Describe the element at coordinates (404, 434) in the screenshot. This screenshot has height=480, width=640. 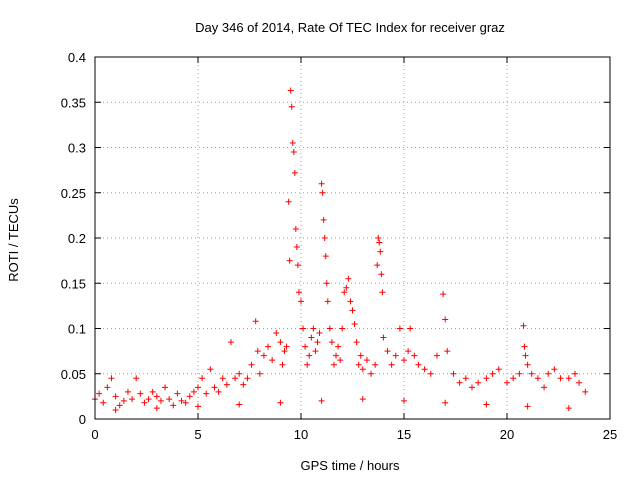
I see `x-tick-label: 15` at that location.